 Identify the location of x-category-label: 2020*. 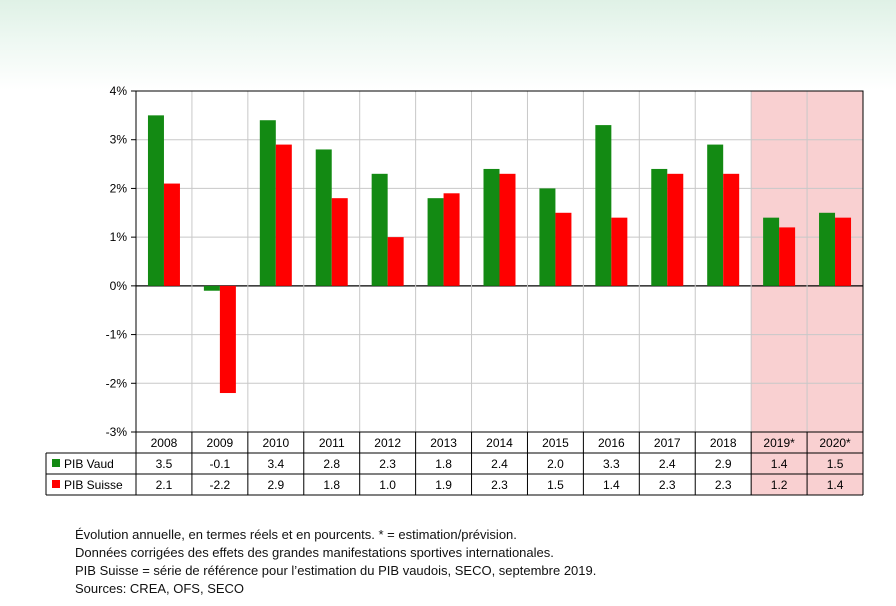
(835, 443).